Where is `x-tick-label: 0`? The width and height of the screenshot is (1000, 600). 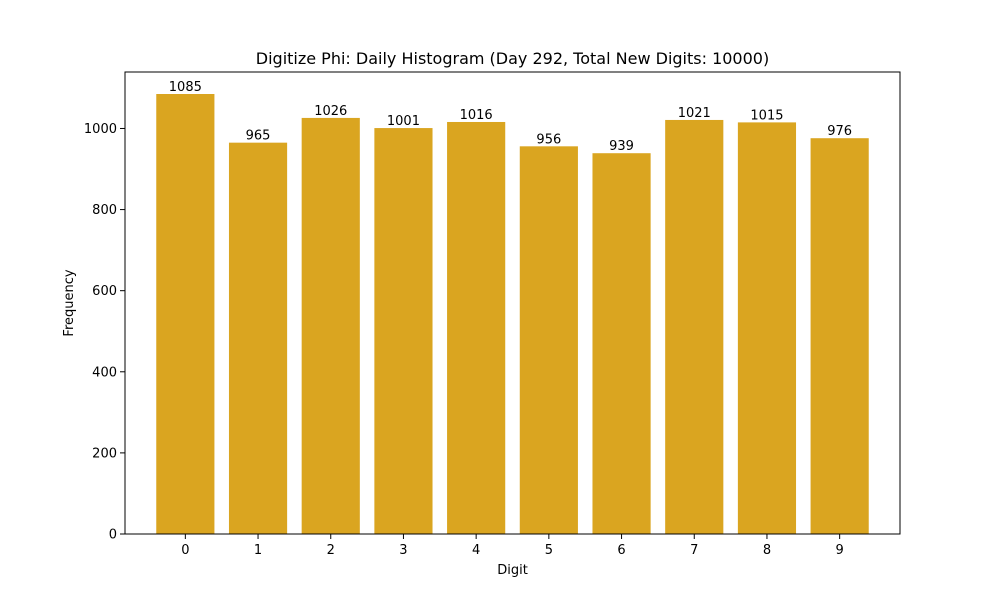
x-tick-label: 0 is located at coordinates (185, 550).